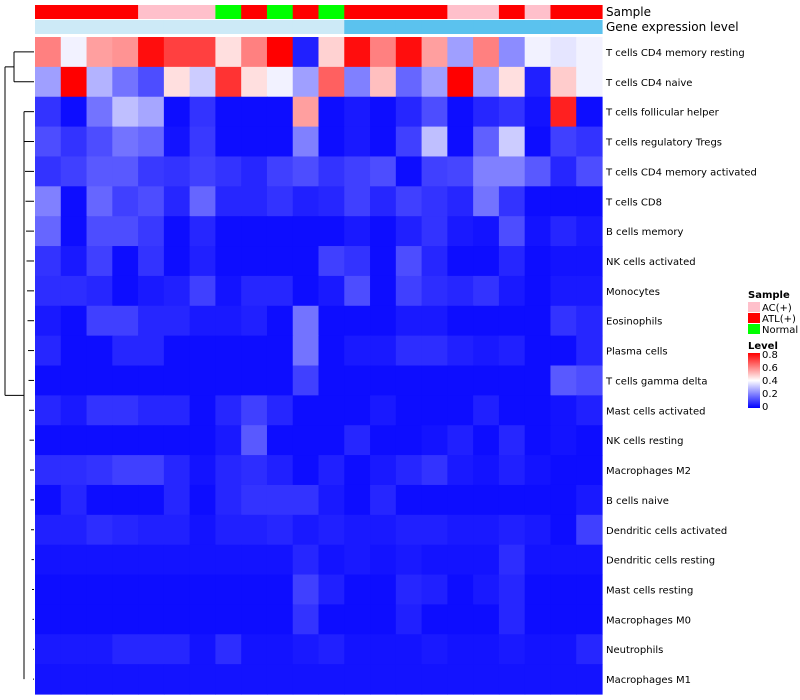  What do you see at coordinates (319, 19) in the screenshot?
I see `annotation-bars` at bounding box center [319, 19].